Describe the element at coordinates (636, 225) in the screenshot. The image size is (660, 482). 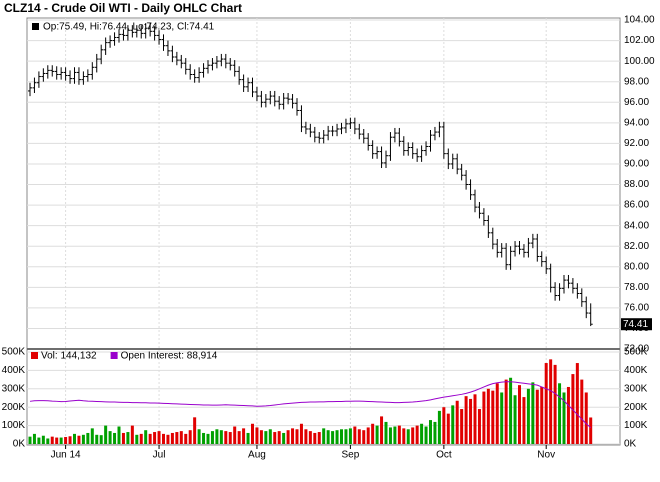
I see `y-tick-label: 84.00` at that location.